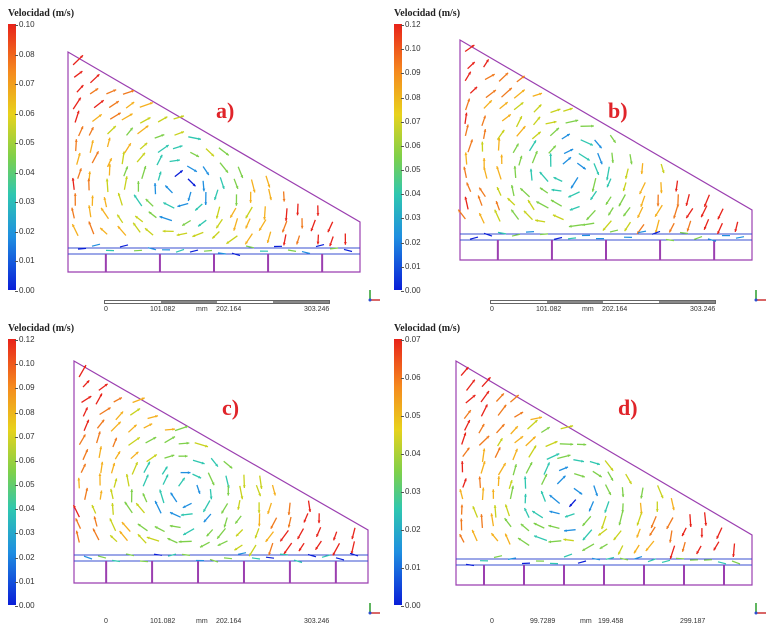 This screenshot has height=629, width=772. Describe the element at coordinates (25, 84) in the screenshot. I see `colorbar-tick-label: 0.07` at that location.